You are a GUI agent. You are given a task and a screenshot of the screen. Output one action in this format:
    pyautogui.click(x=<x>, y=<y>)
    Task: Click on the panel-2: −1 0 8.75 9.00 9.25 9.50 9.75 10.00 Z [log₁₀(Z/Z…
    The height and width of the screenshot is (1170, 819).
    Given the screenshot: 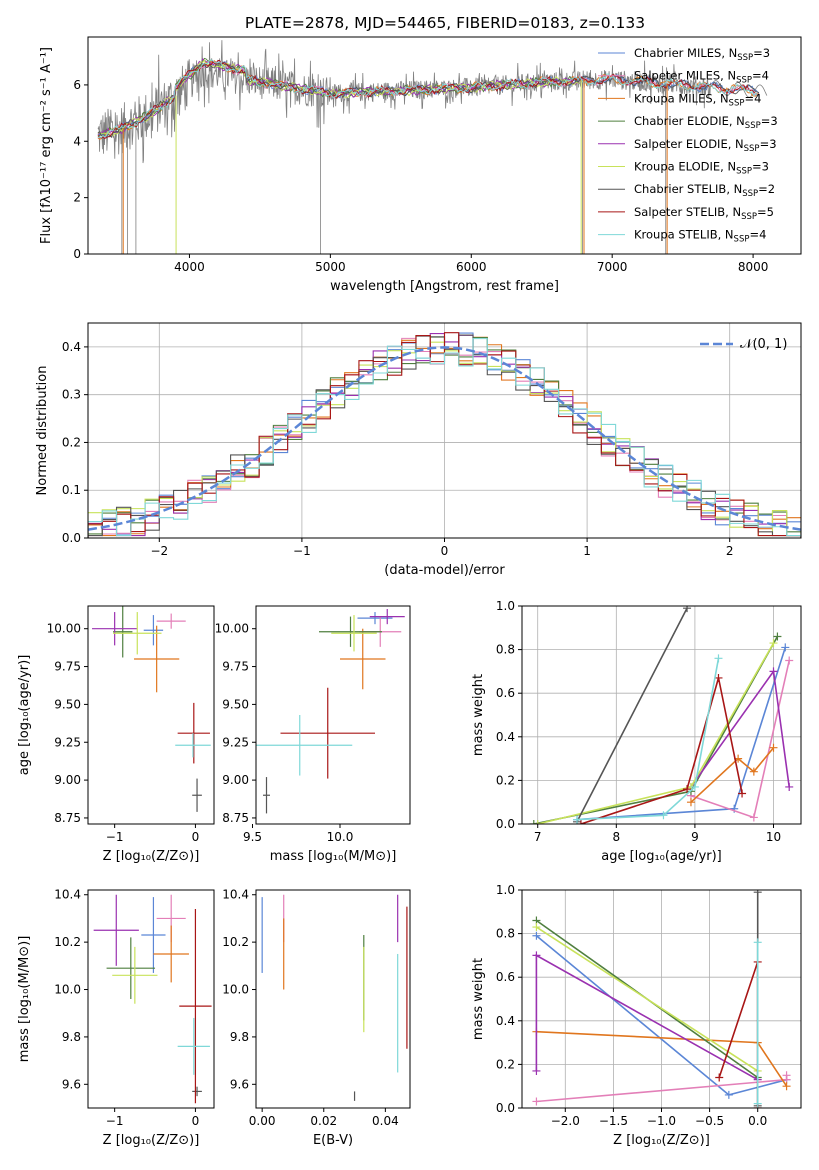 What is the action you would take?
    pyautogui.click(x=116, y=734)
    